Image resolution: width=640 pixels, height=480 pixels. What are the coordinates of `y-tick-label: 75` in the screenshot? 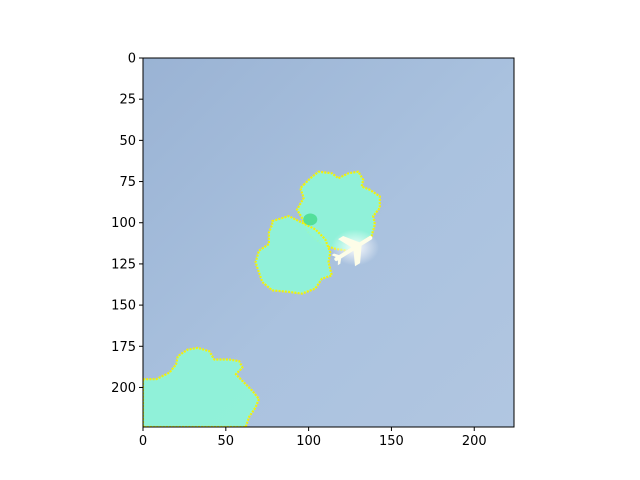 It's located at (127, 182).